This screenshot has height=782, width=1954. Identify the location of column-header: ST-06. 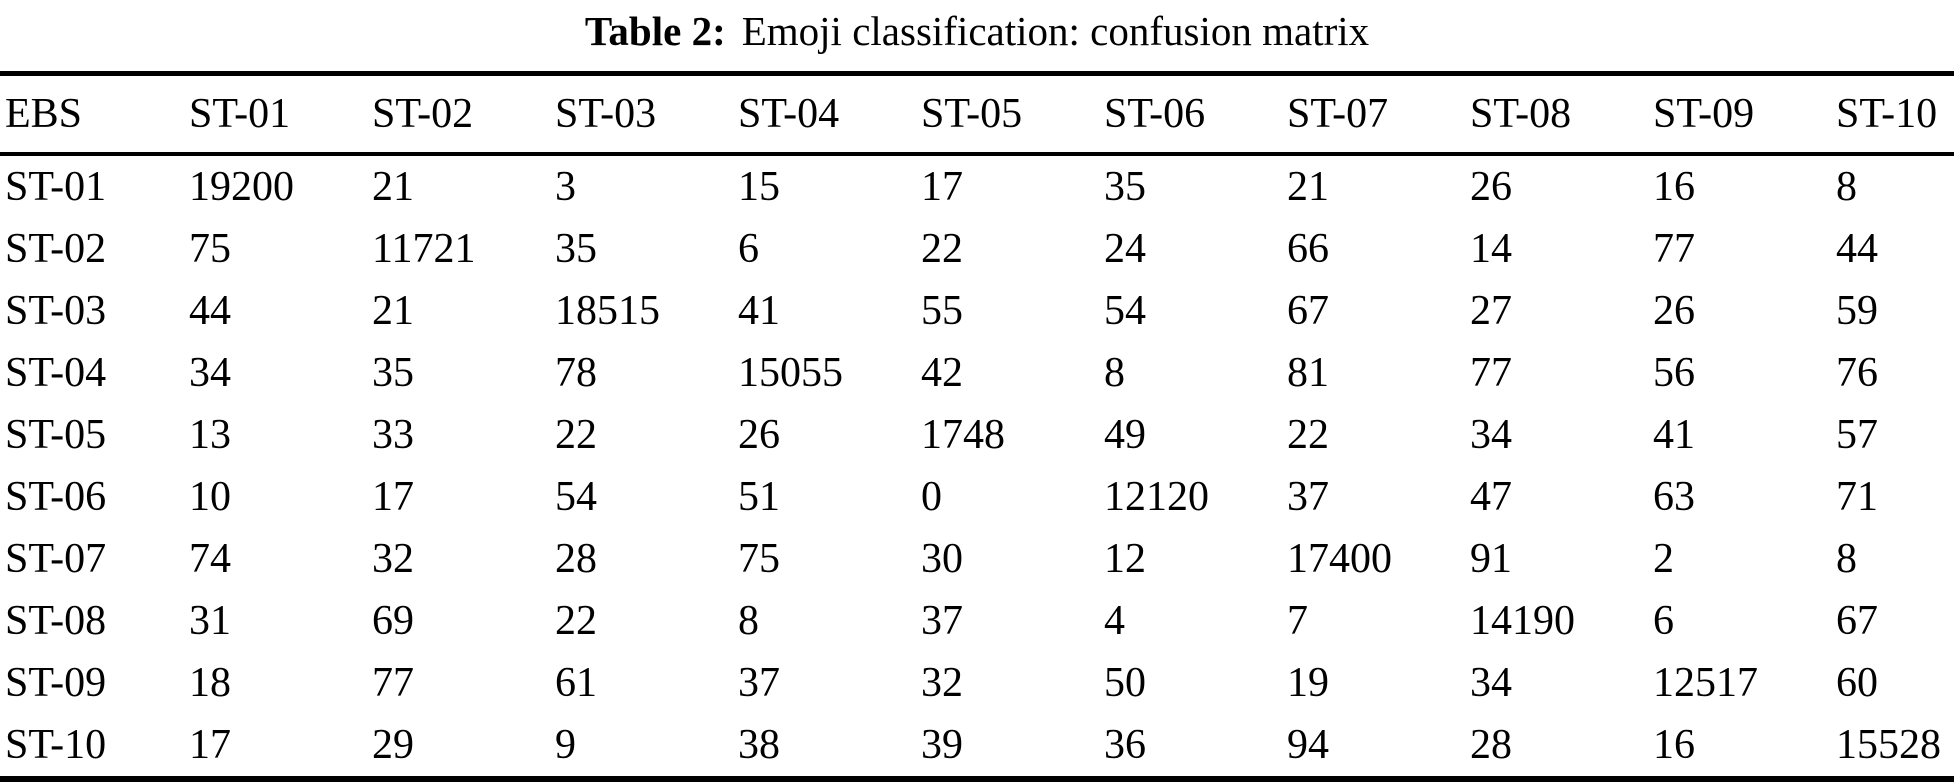
(1190, 115).